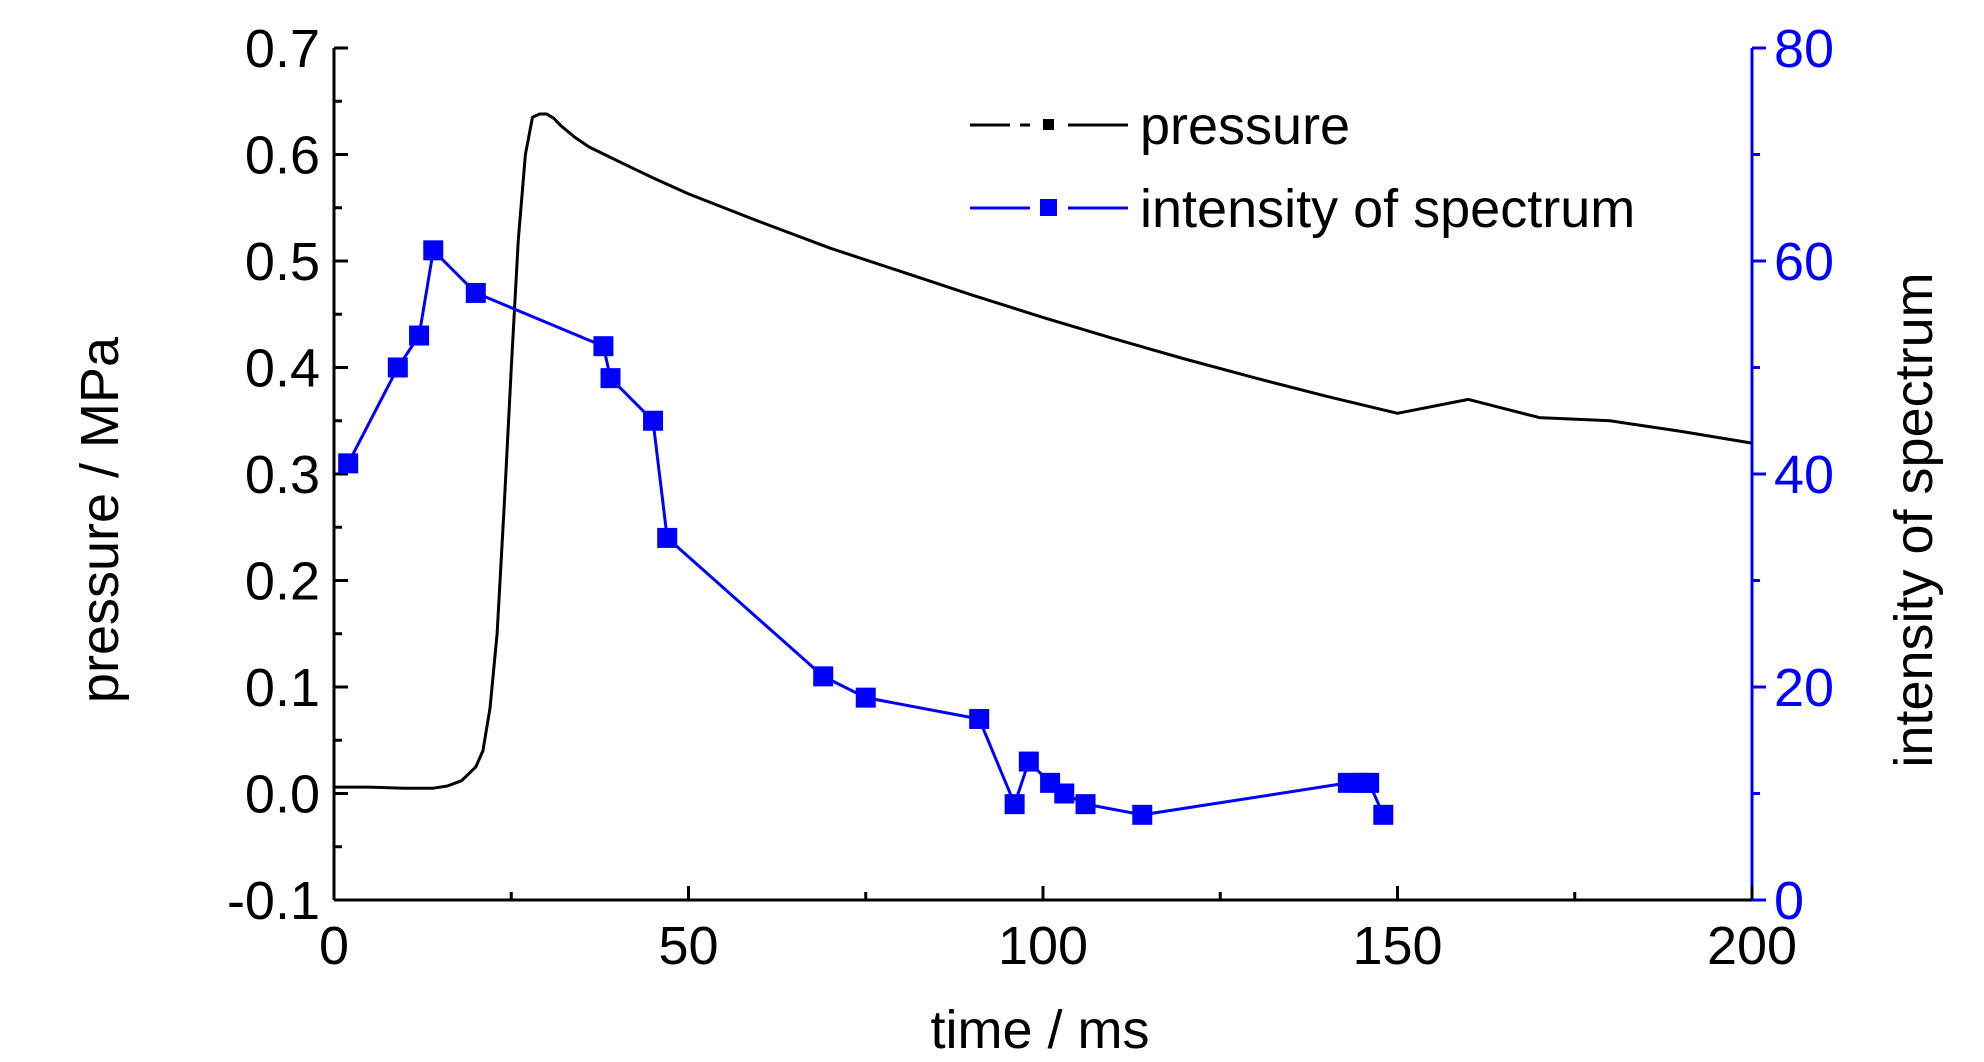 This screenshot has width=1984, height=1062. I want to click on y-left-tick-label: 0.3, so click(282, 475).